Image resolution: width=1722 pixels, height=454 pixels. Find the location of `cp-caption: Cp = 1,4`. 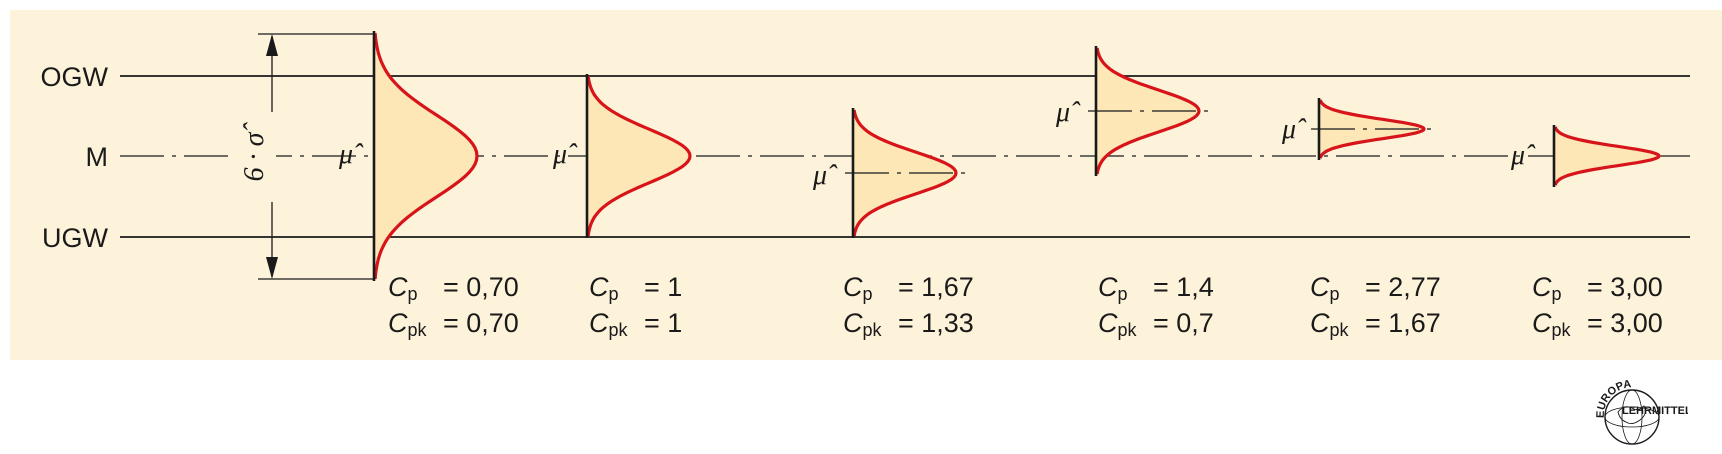

cp-caption: Cp = 1,4 is located at coordinates (1156, 288).